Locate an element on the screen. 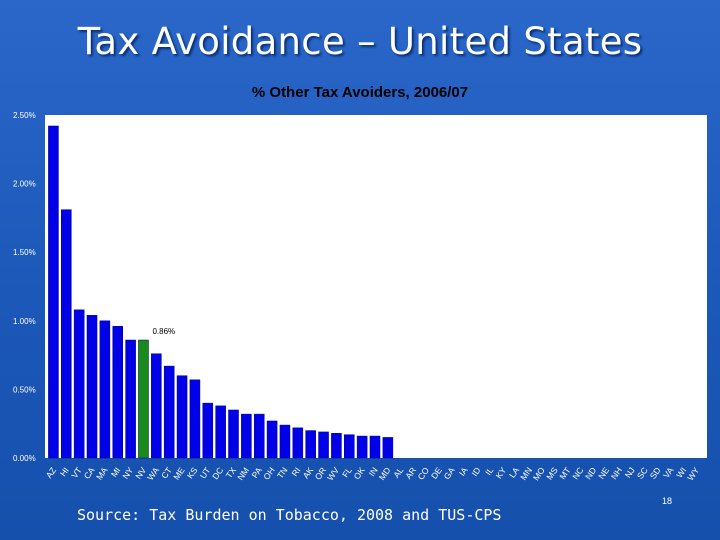 Image resolution: width=720 pixels, height=540 pixels. bar-fl is located at coordinates (349, 446).